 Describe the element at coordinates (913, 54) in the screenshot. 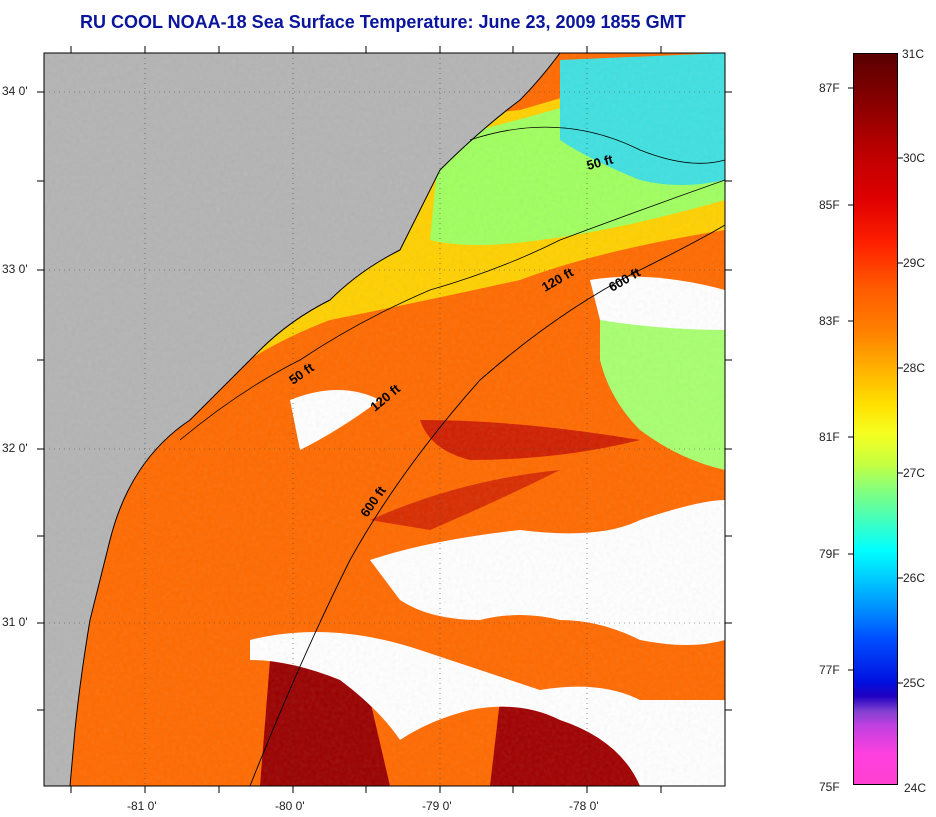

I see `cb-celsius-31: 31C` at that location.